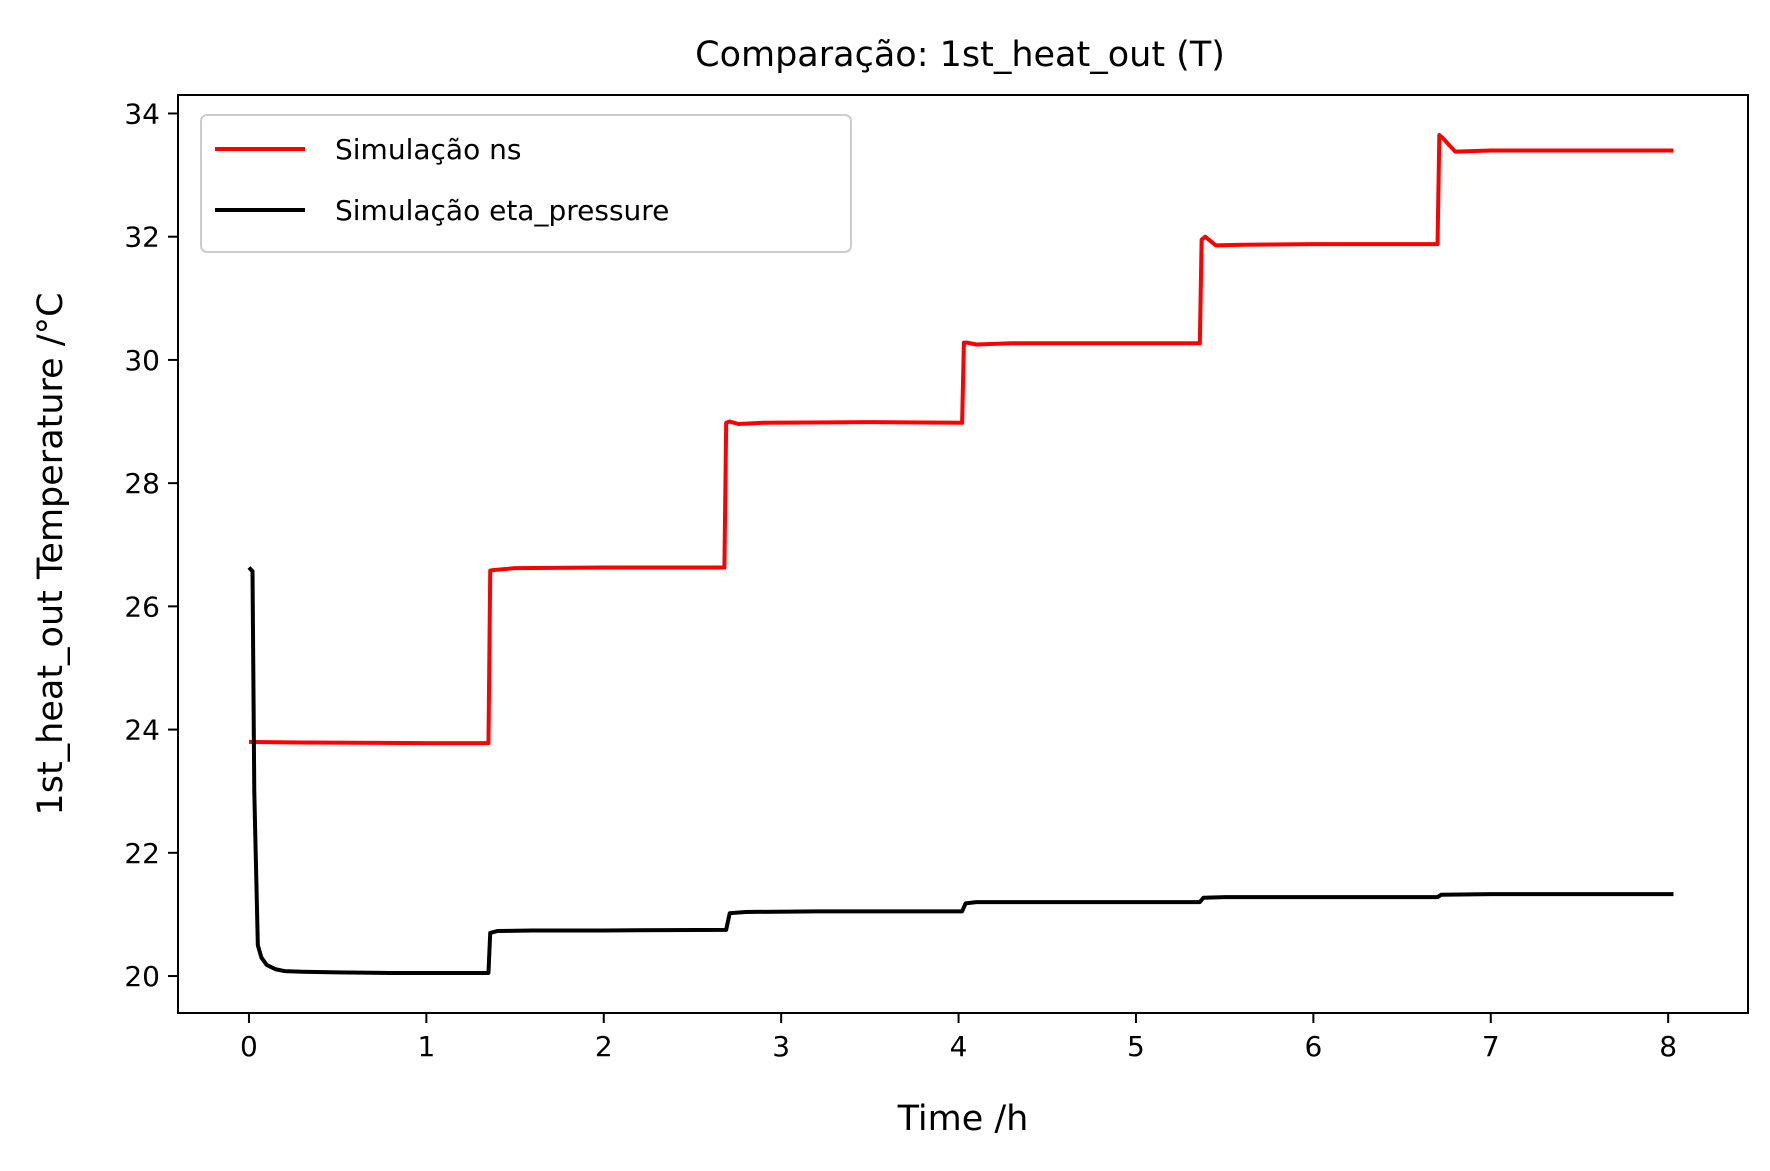 The image size is (1770, 1171). What do you see at coordinates (960, 55) in the screenshot?
I see `chart-title: Comparação: 1st_heat_out (T)` at bounding box center [960, 55].